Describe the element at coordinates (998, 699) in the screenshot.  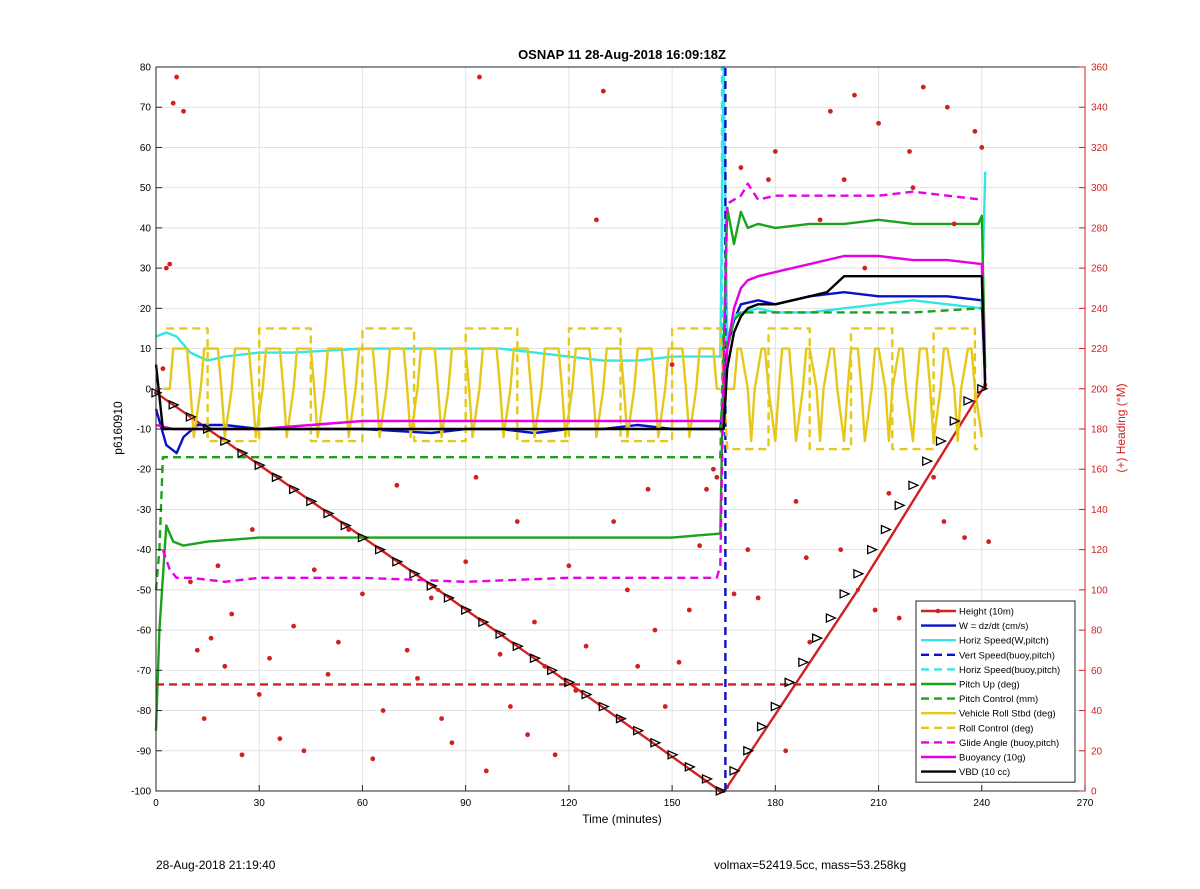
I see `legend-label: Pitch Control (mm)` at that location.